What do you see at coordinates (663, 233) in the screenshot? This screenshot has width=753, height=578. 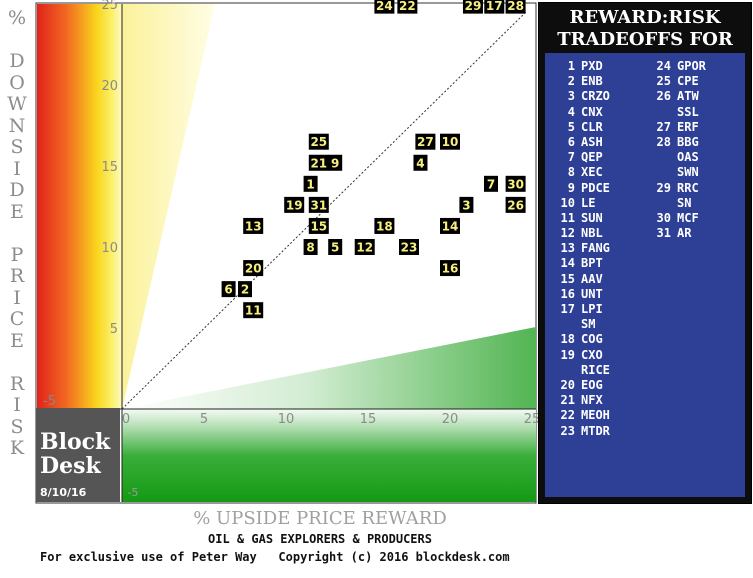 I see `ticker-number: 31` at bounding box center [663, 233].